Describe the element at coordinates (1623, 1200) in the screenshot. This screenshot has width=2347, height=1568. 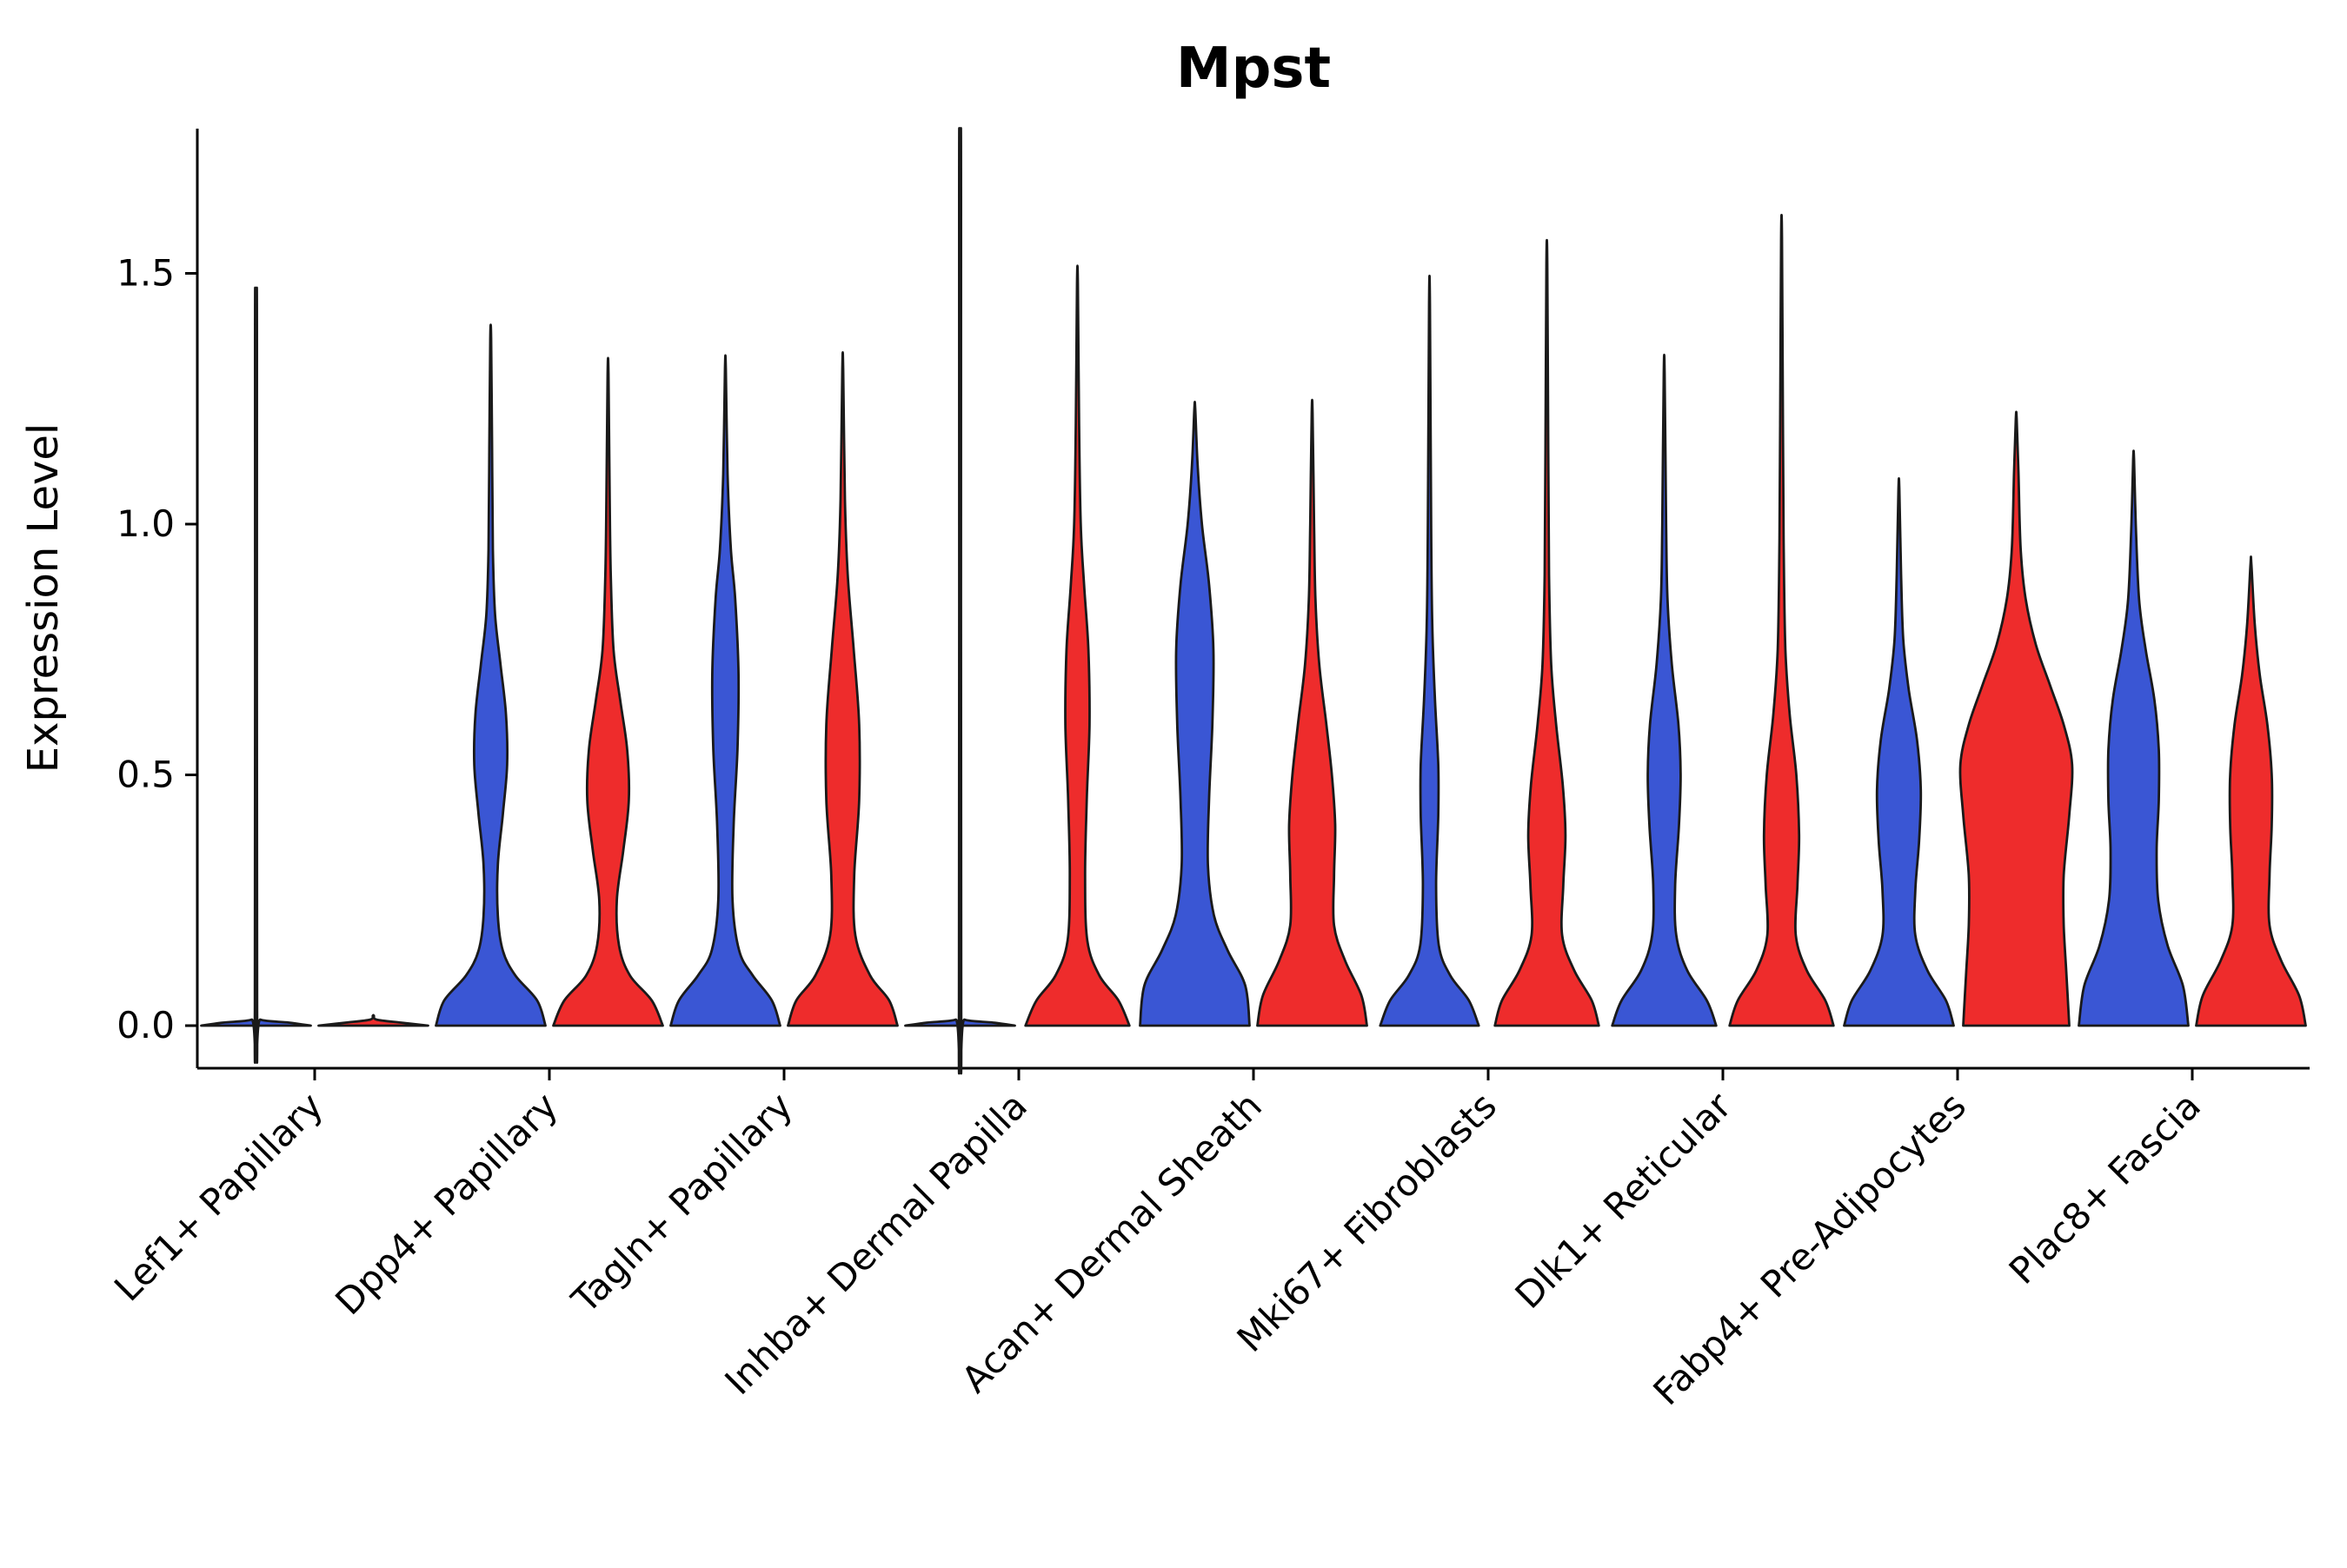
I see `x-tick-label: Dlk1+ Reticular` at that location.